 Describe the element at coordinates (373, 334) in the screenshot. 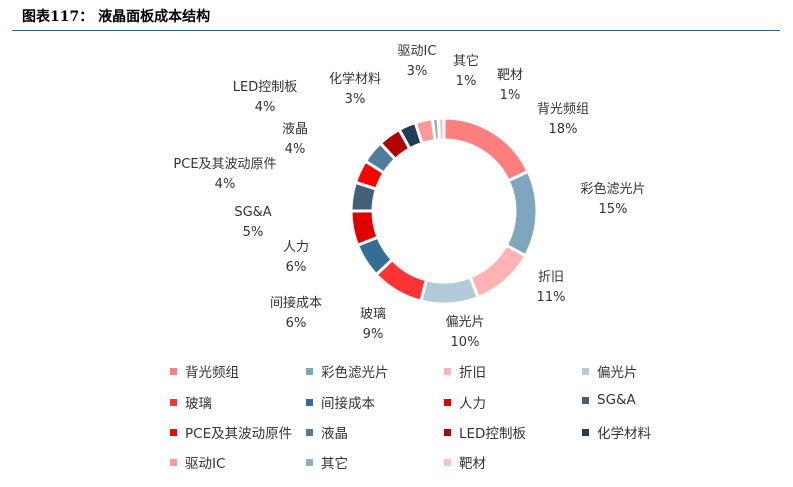

I see `data-label-value: 9%` at that location.